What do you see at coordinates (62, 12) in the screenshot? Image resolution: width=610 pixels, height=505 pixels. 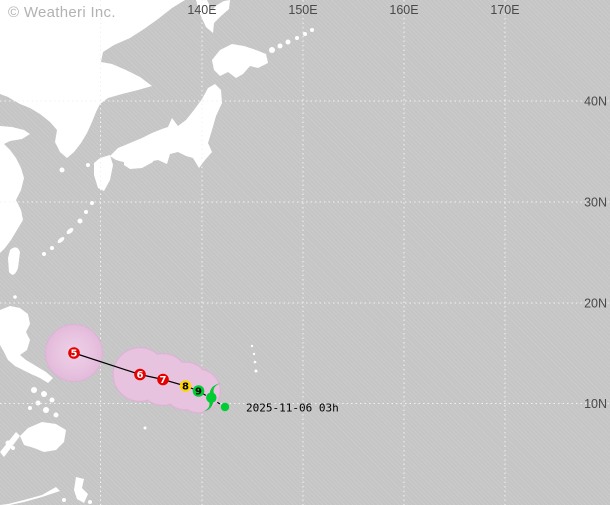 I see `copyright-text: © Weatheri Inc.` at bounding box center [62, 12].